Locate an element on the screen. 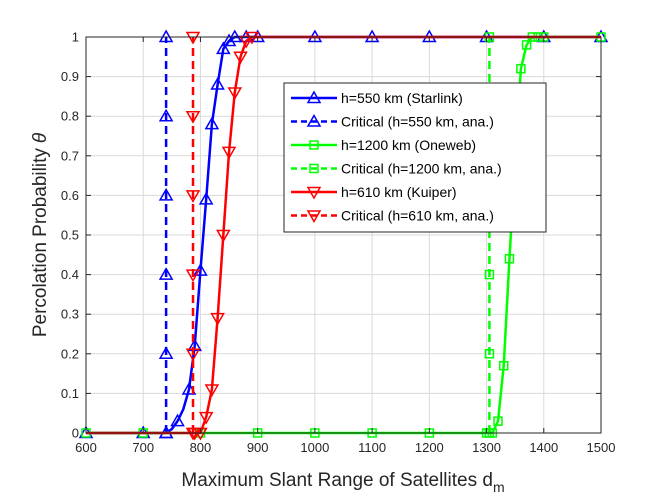 The width and height of the screenshot is (664, 498). x-axis-label-text: Maximum Slant Range of Satellites d is located at coordinates (337, 480).